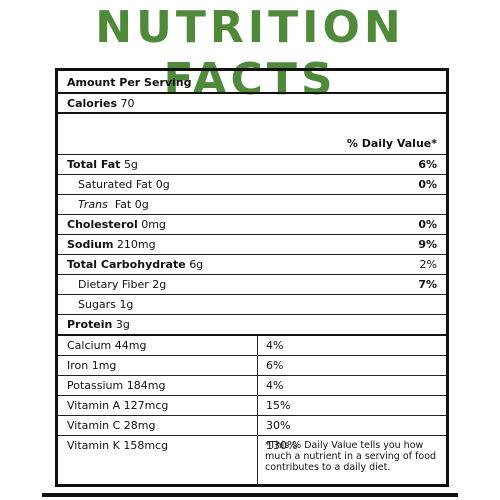  I want to click on nutrient-dv: 7%, so click(427, 284).